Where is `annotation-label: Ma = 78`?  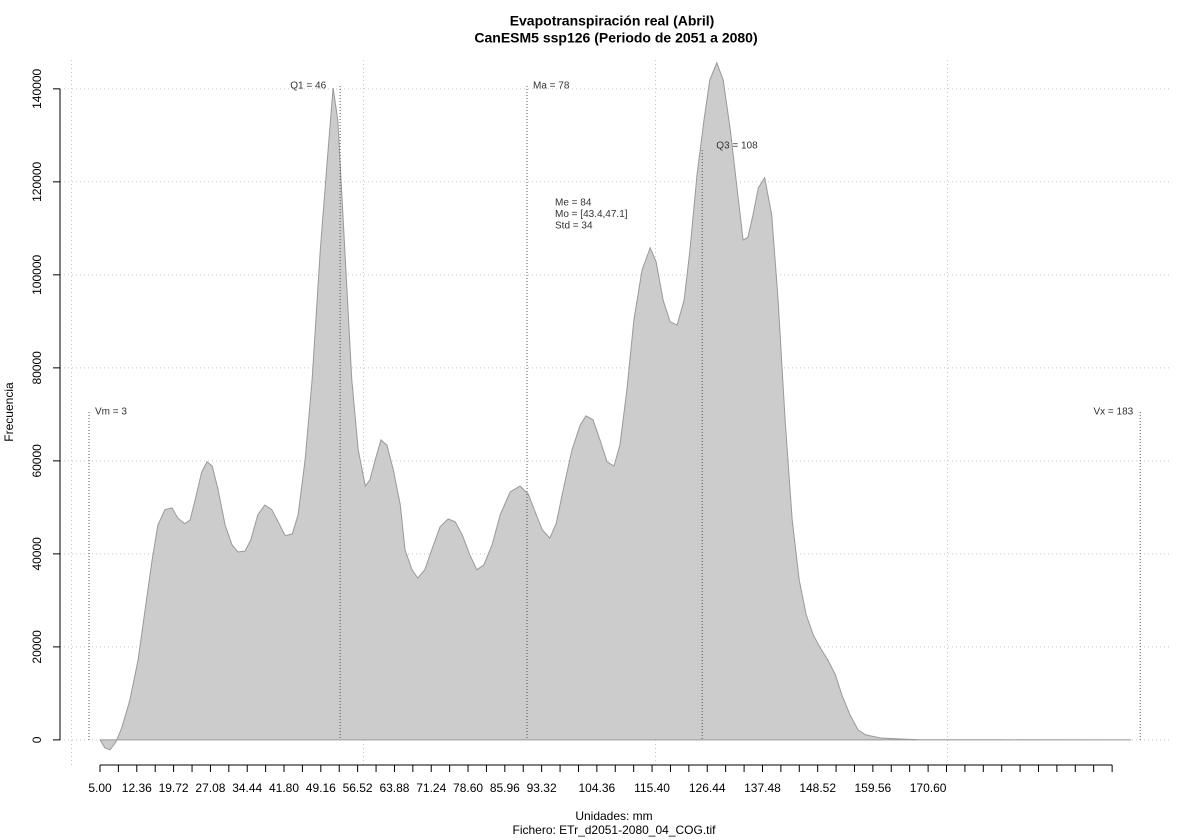 annotation-label: Ma = 78 is located at coordinates (551, 86).